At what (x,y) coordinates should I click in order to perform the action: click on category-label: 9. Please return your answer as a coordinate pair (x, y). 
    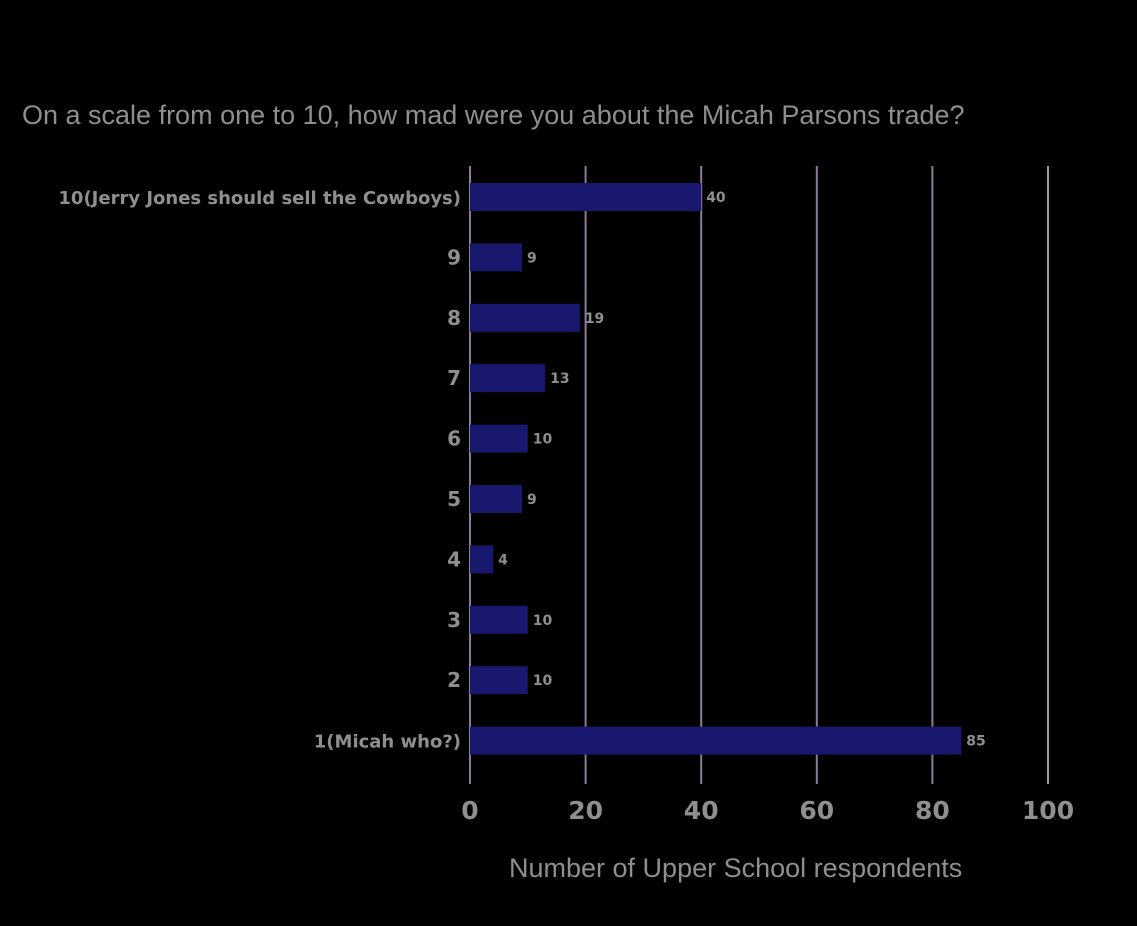
    Looking at the image, I should click on (454, 257).